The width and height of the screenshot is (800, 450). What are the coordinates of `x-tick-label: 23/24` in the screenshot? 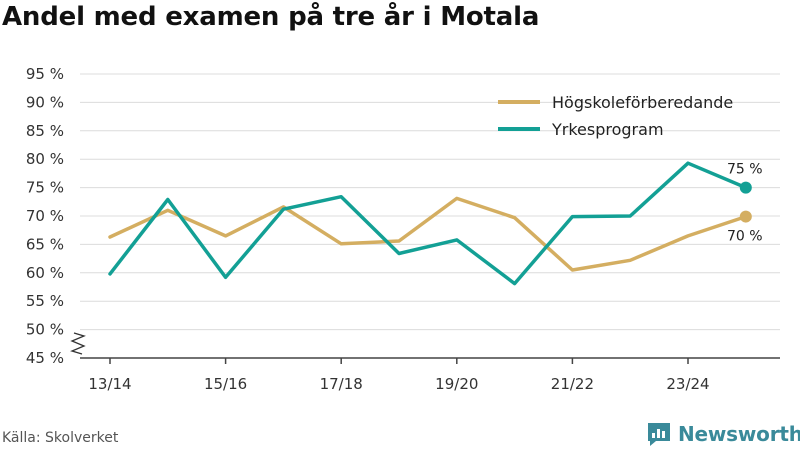 It's located at (687, 384).